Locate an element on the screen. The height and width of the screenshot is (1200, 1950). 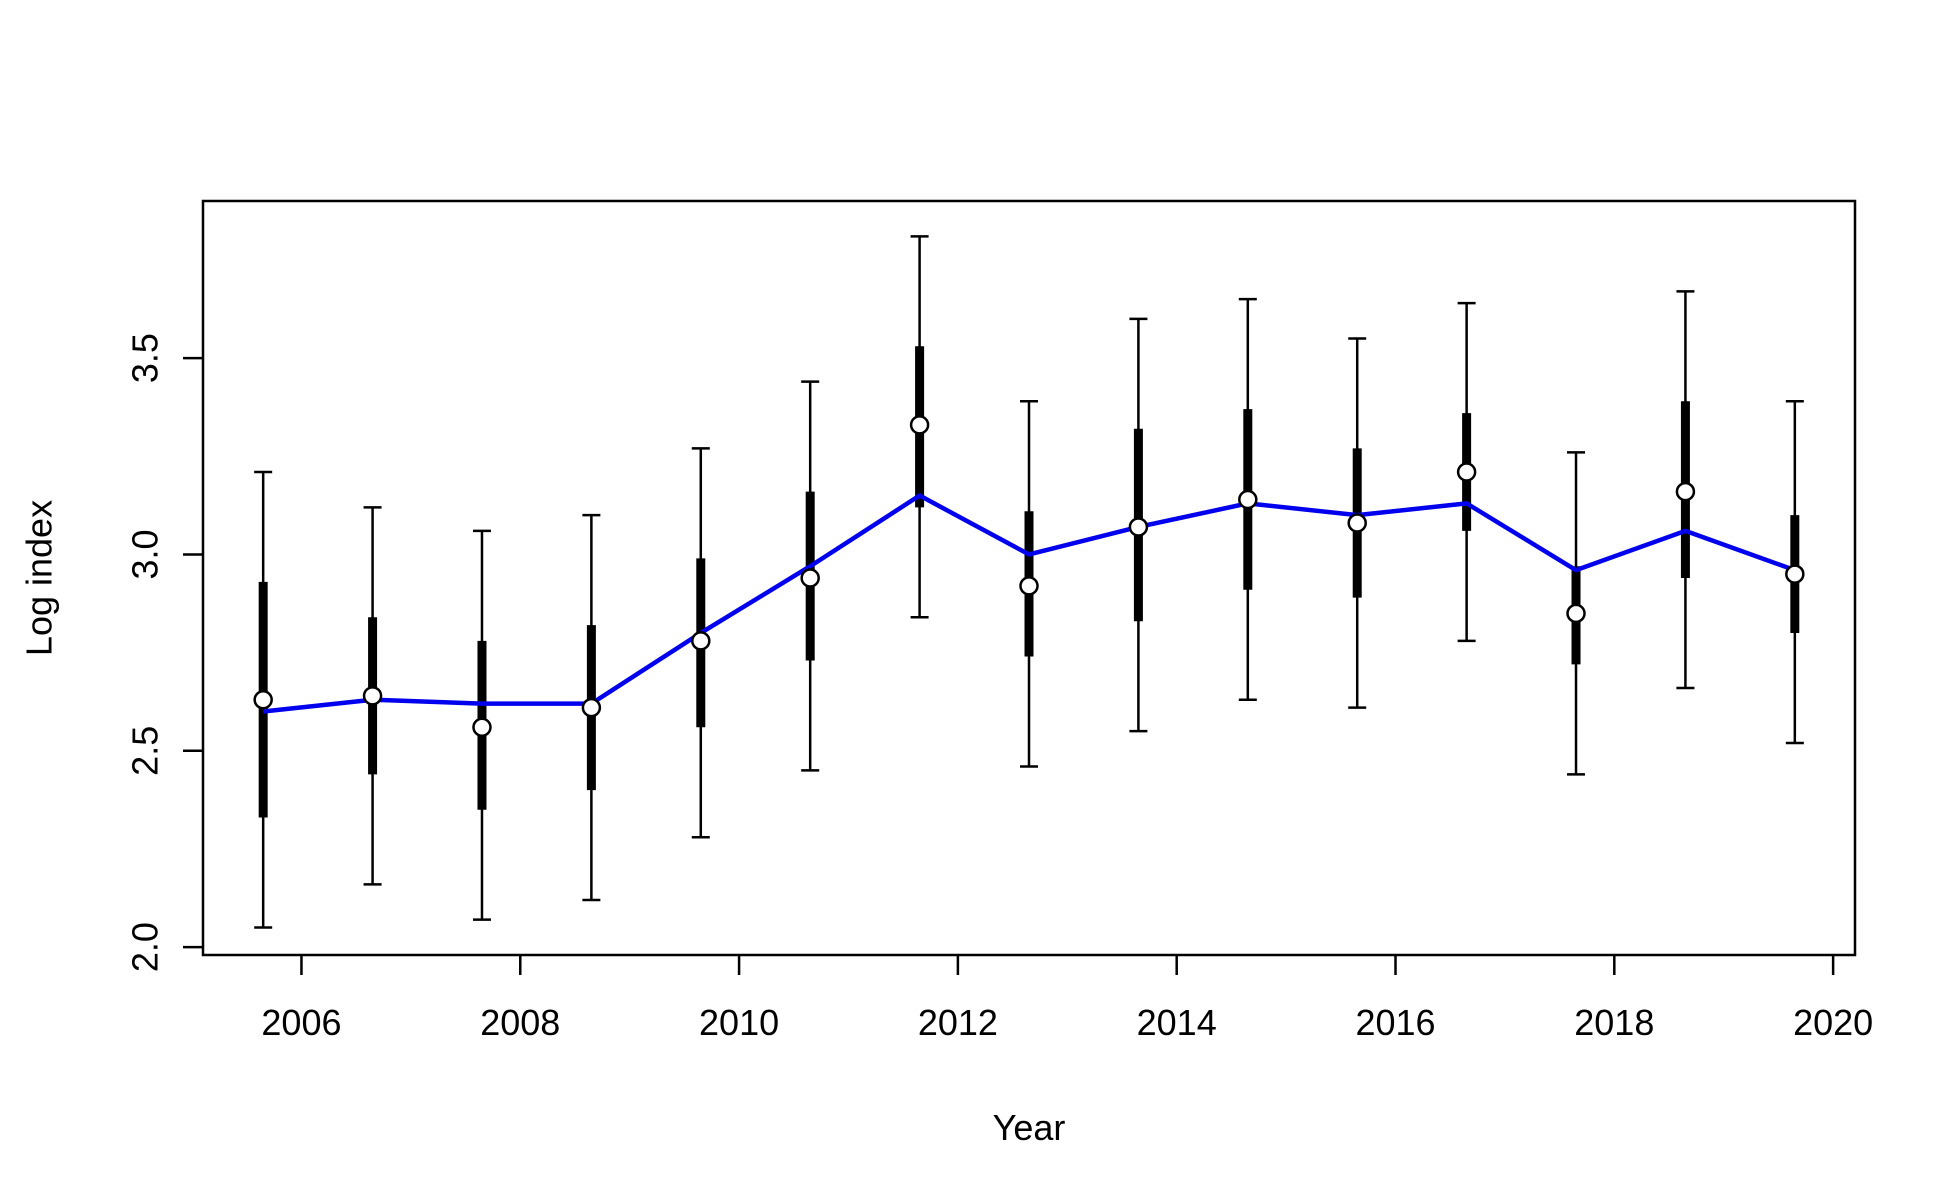
x-axis-label: Year is located at coordinates (1029, 1127).